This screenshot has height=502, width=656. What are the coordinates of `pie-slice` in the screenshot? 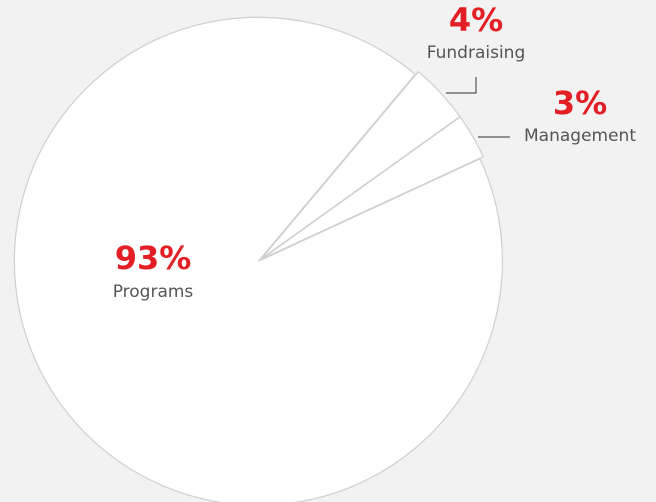 It's located at (373, 188).